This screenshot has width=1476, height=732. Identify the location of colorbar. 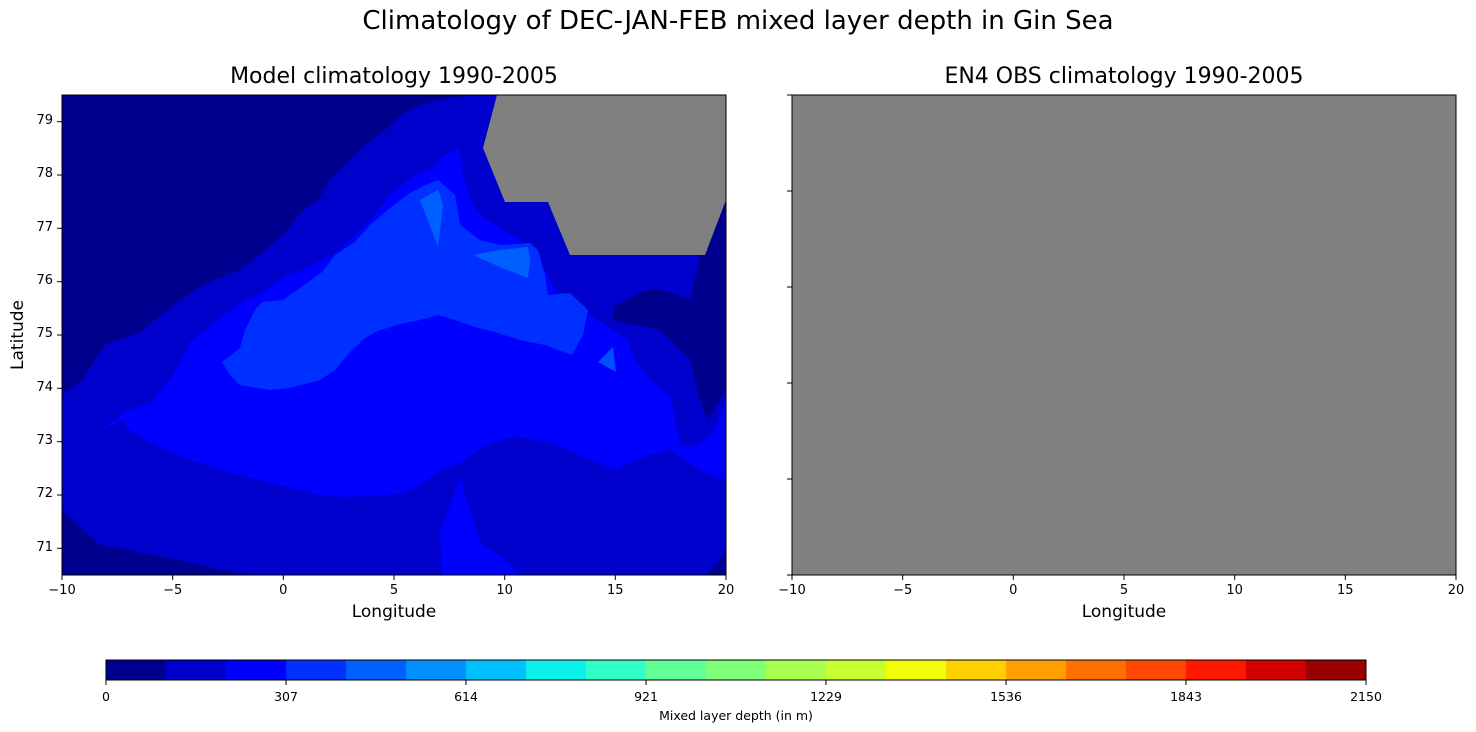
(736, 670).